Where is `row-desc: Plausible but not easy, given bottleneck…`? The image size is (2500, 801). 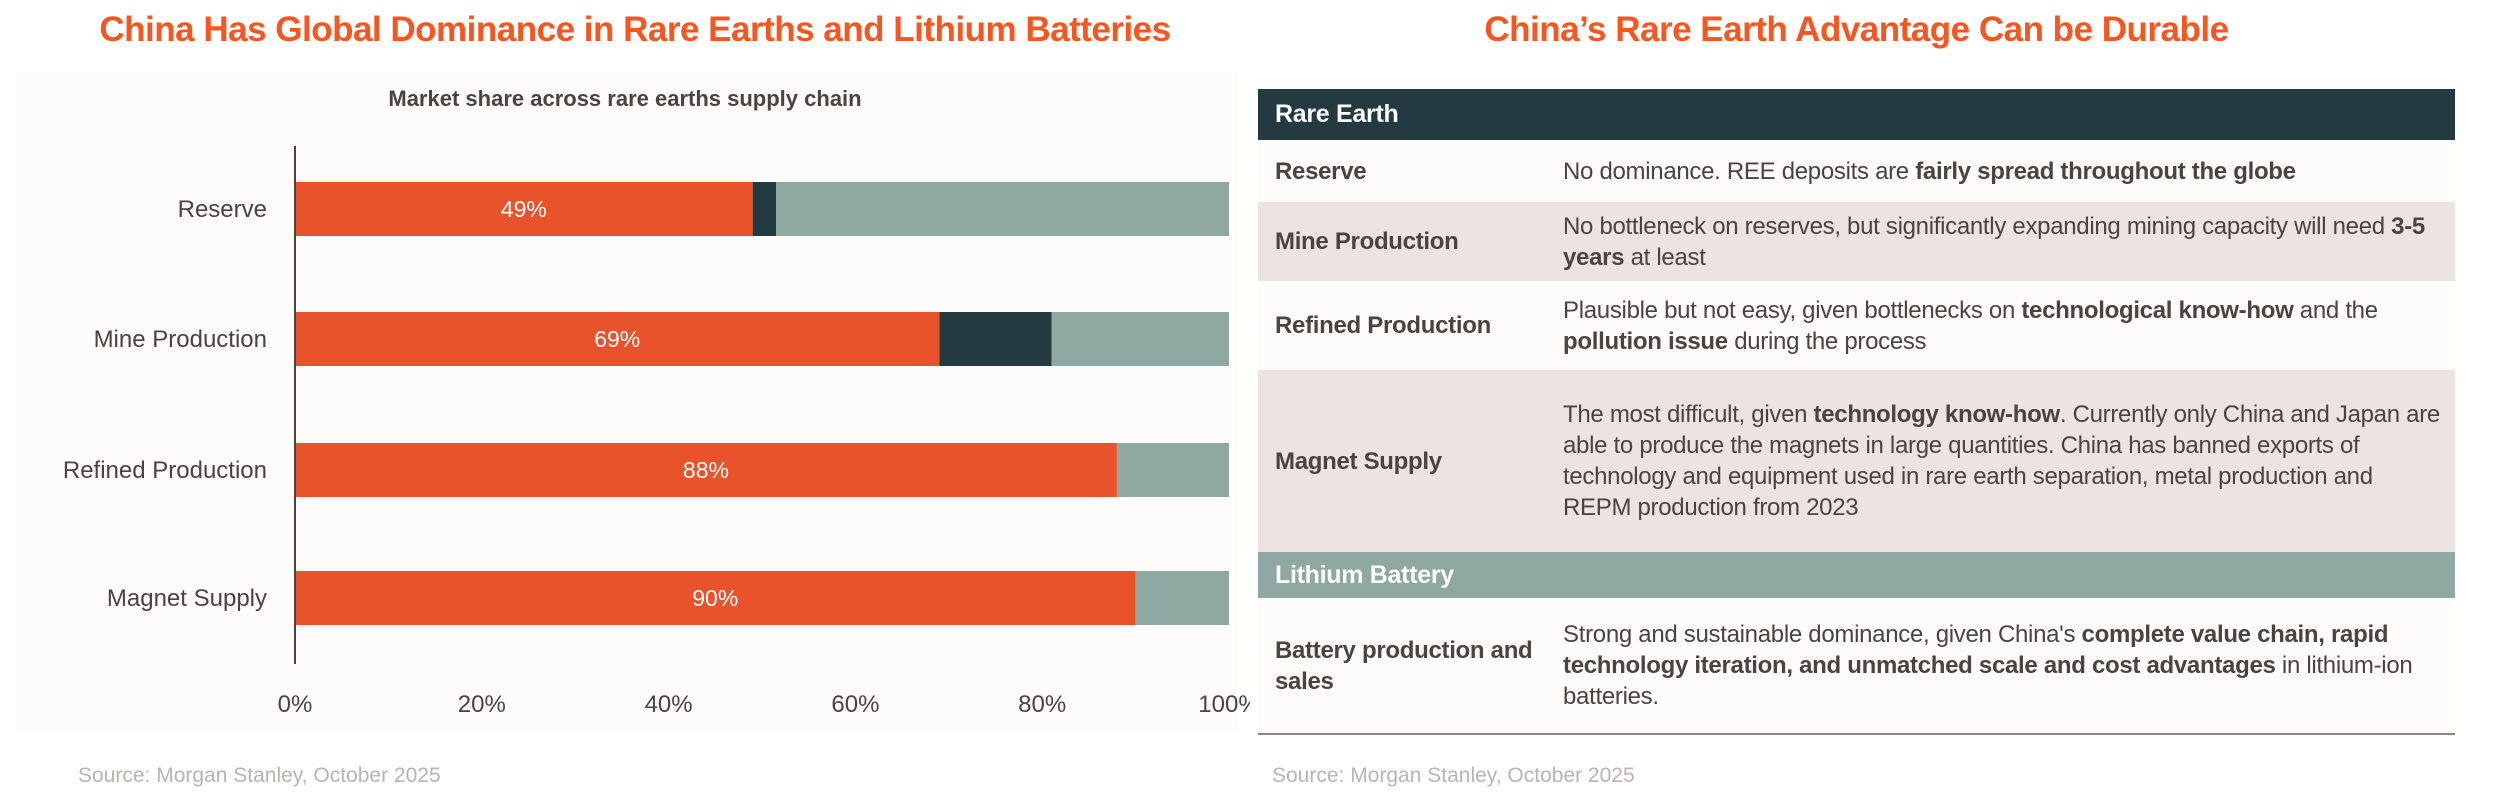
row-desc: Plausible but not easy, given bottleneck… is located at coordinates (2007, 325).